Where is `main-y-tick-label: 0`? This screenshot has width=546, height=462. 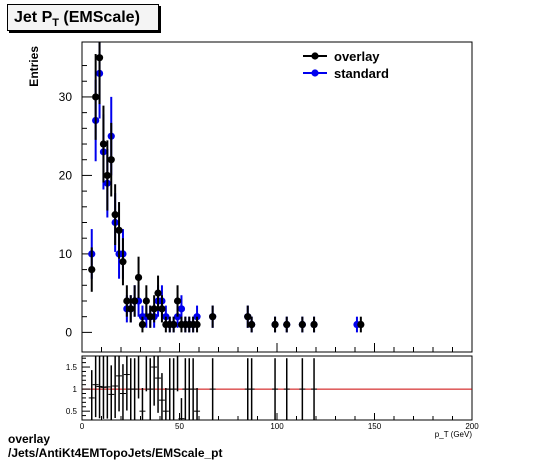 main-y-tick-label: 0 is located at coordinates (68, 332).